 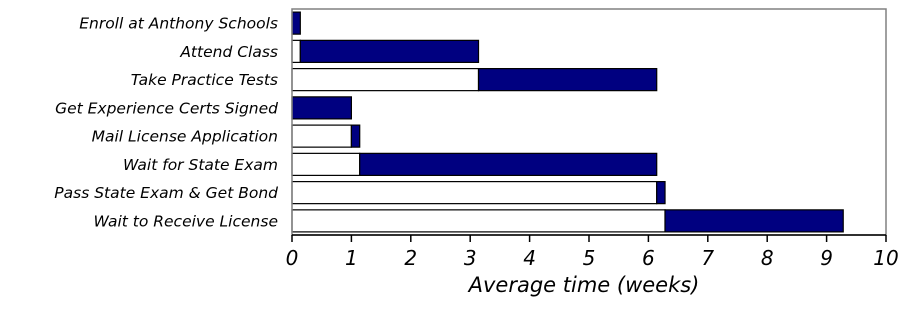 I want to click on x-tick-label: 9, so click(x=826, y=258).